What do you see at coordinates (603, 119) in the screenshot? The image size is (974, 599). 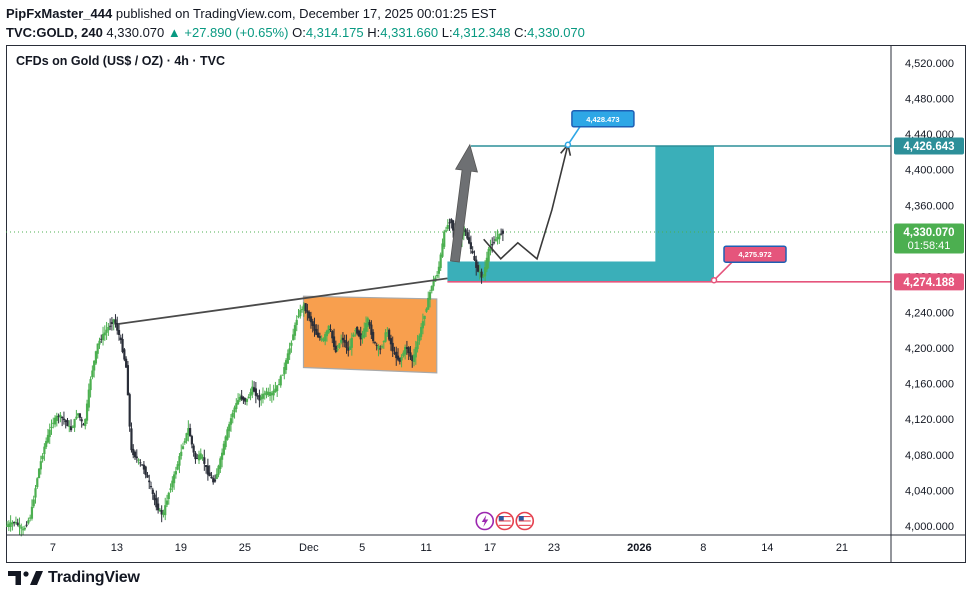 I see `target-tag-box` at bounding box center [603, 119].